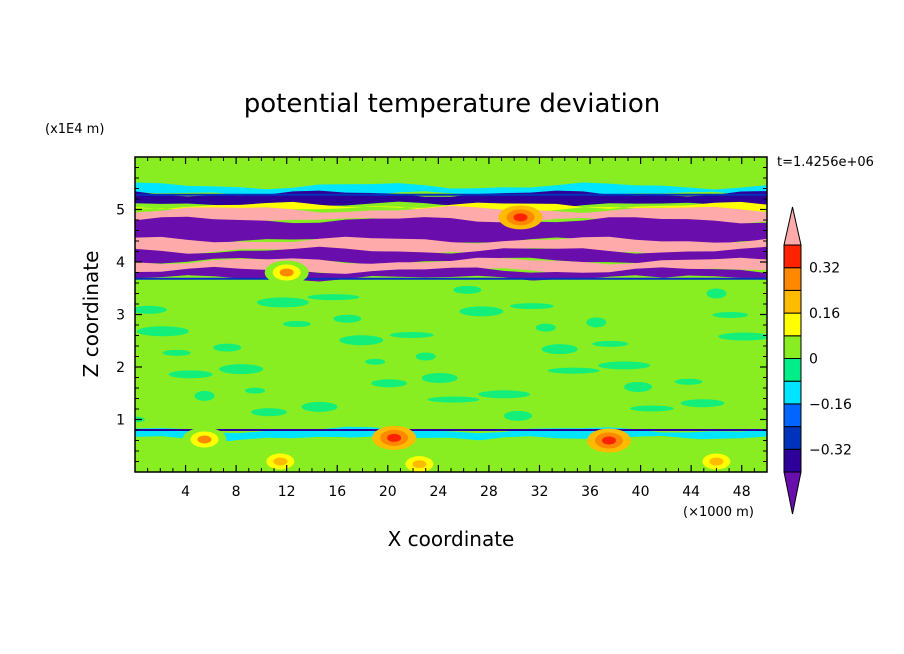  Describe the element at coordinates (120, 316) in the screenshot. I see `y-tick-label: 3` at that location.